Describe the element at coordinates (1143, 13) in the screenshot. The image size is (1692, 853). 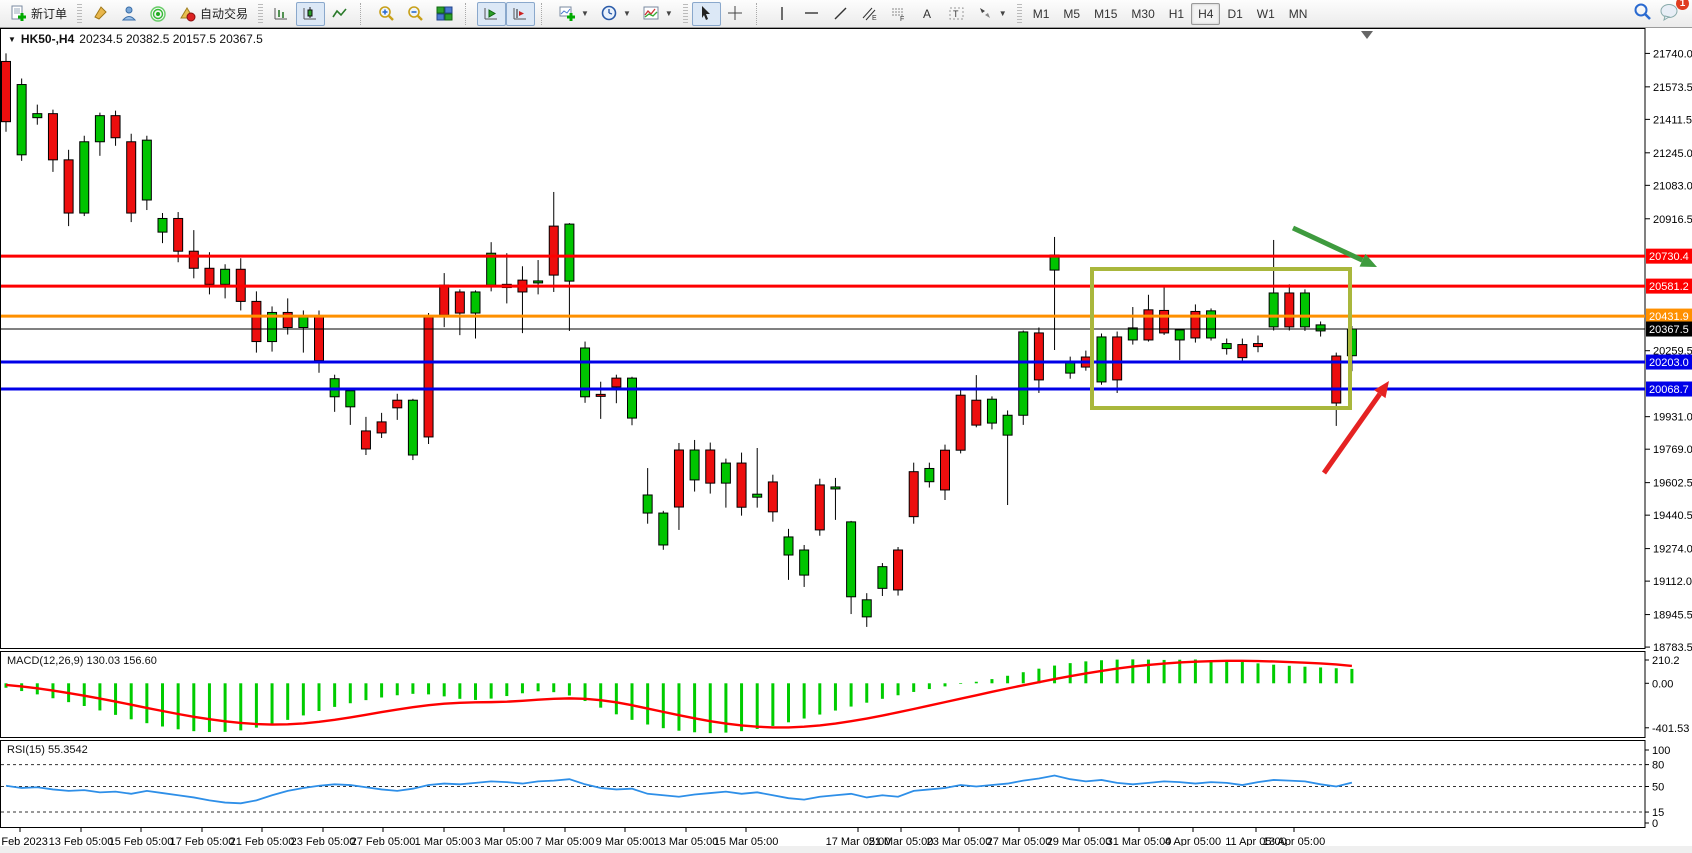
I see `timeframe-m30: M30` at that location.